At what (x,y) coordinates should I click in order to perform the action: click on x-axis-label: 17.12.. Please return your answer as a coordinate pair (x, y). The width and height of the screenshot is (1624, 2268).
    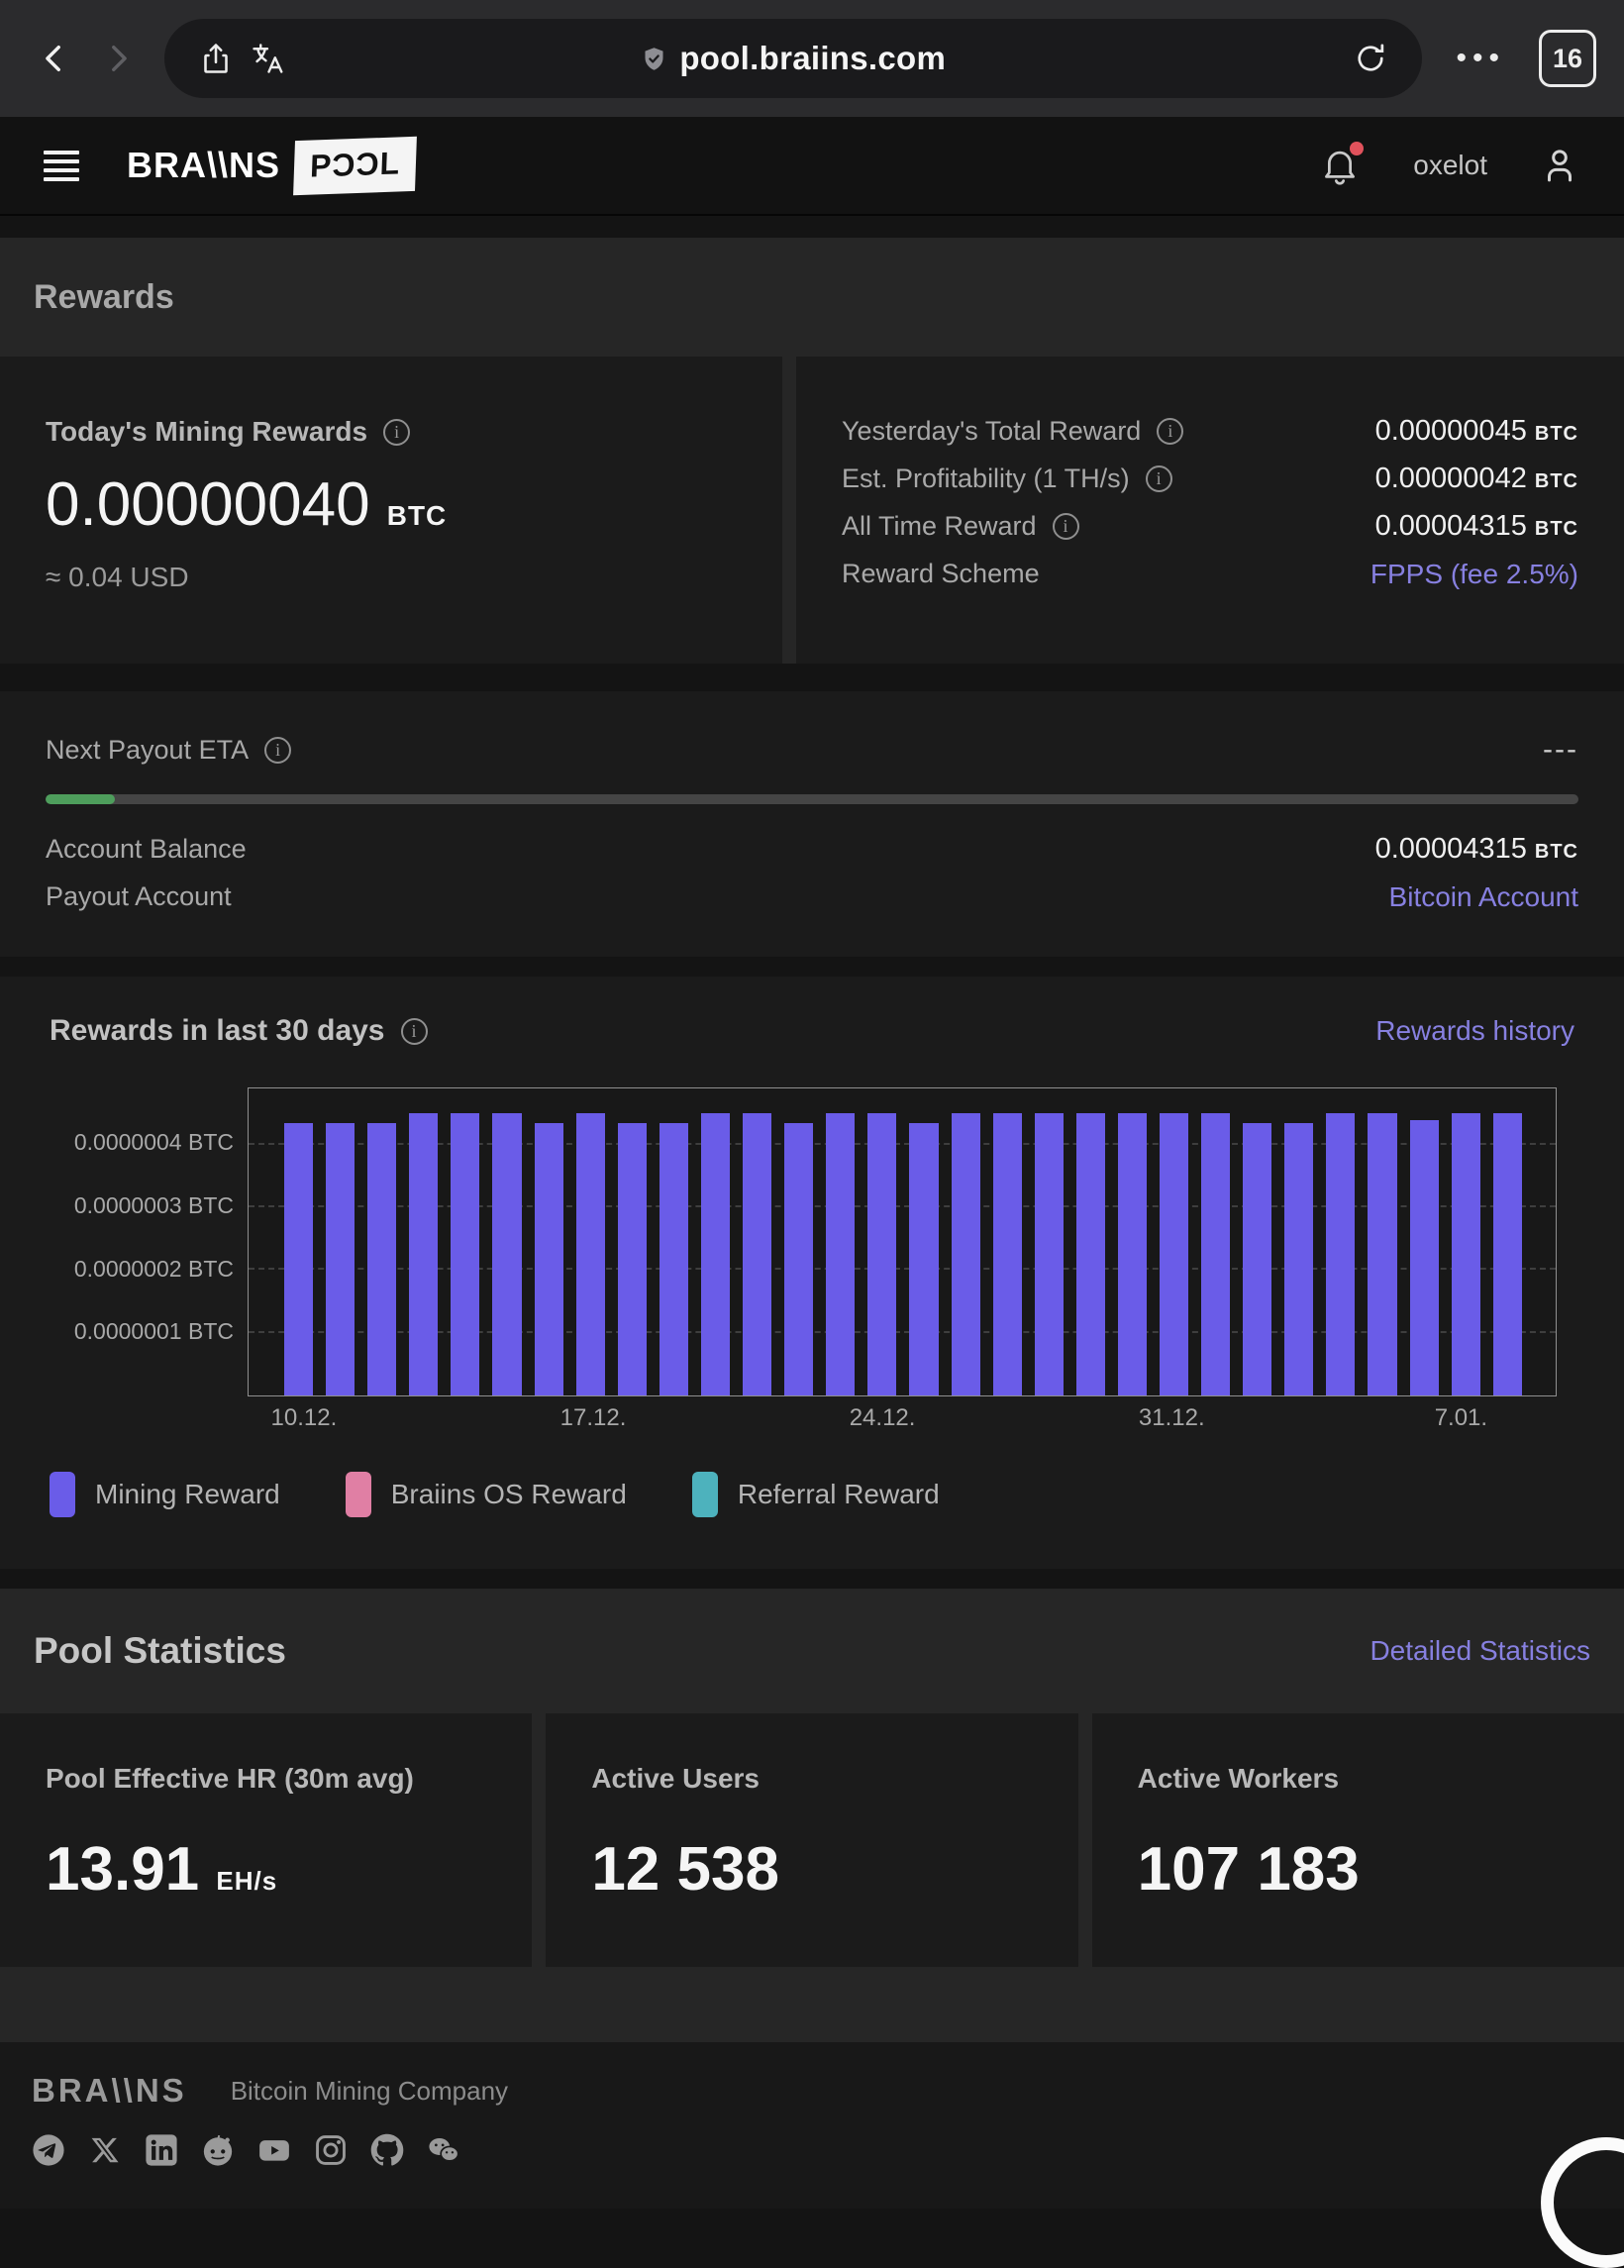
    Looking at the image, I should click on (593, 1417).